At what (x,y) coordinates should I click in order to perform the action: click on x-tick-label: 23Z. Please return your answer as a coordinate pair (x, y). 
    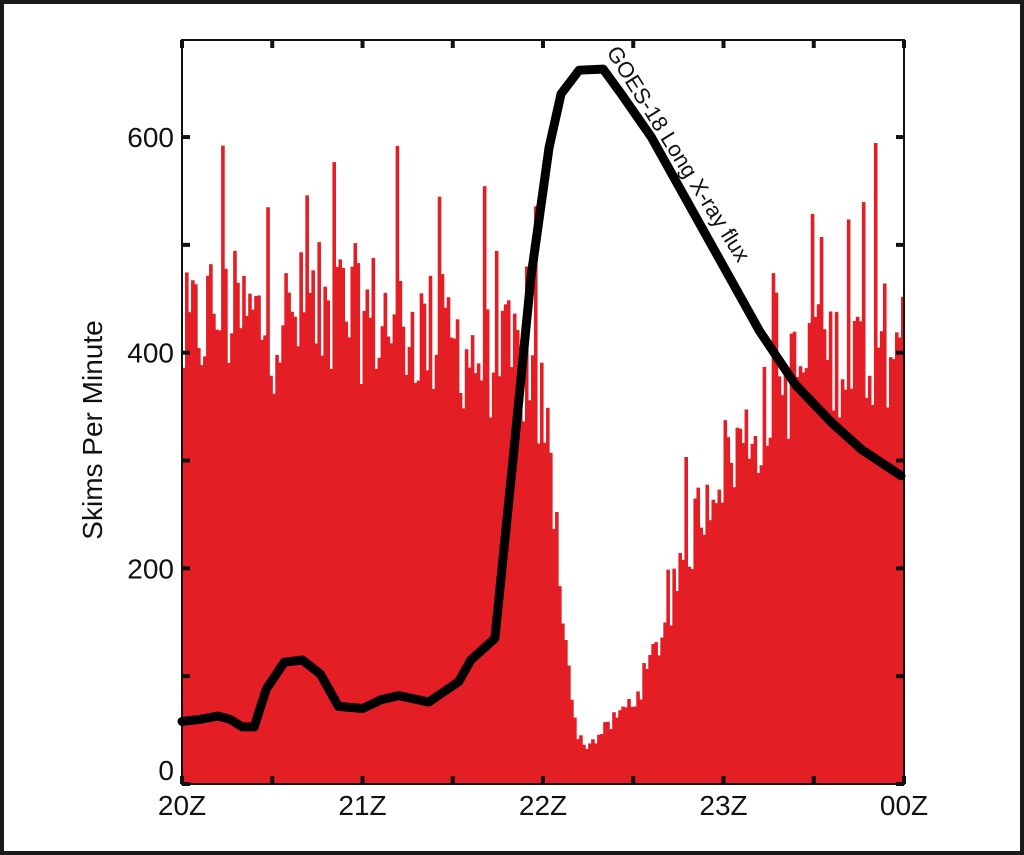
    Looking at the image, I should click on (723, 805).